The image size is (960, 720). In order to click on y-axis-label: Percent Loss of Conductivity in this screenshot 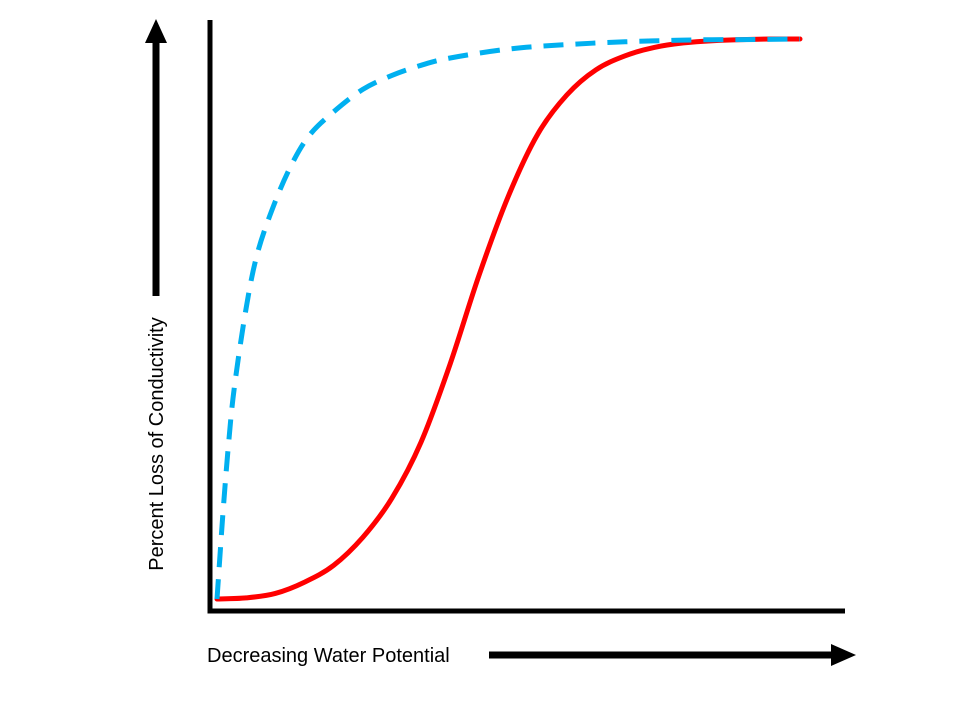, I will do `click(157, 443)`.